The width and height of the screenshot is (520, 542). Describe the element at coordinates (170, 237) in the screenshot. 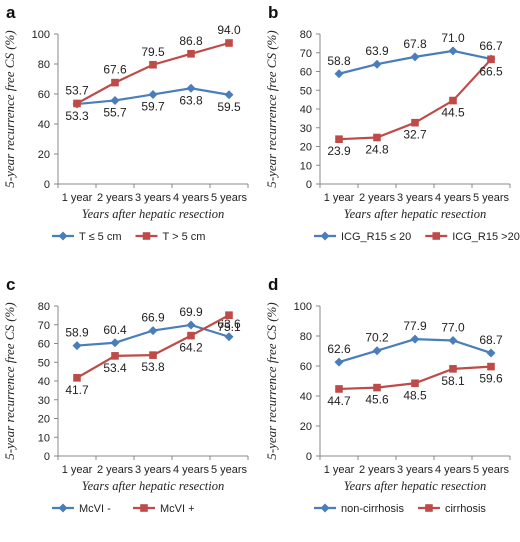

I see `legend-item: T > 5 cm` at that location.